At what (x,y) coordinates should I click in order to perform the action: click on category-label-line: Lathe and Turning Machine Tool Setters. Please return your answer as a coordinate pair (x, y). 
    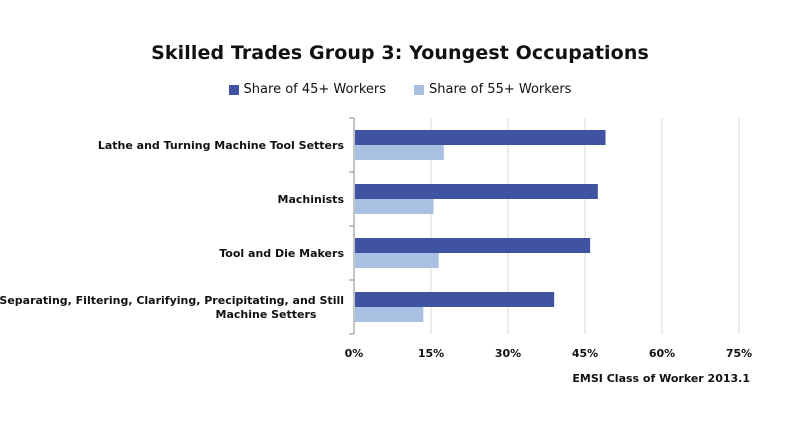
    Looking at the image, I should click on (221, 145).